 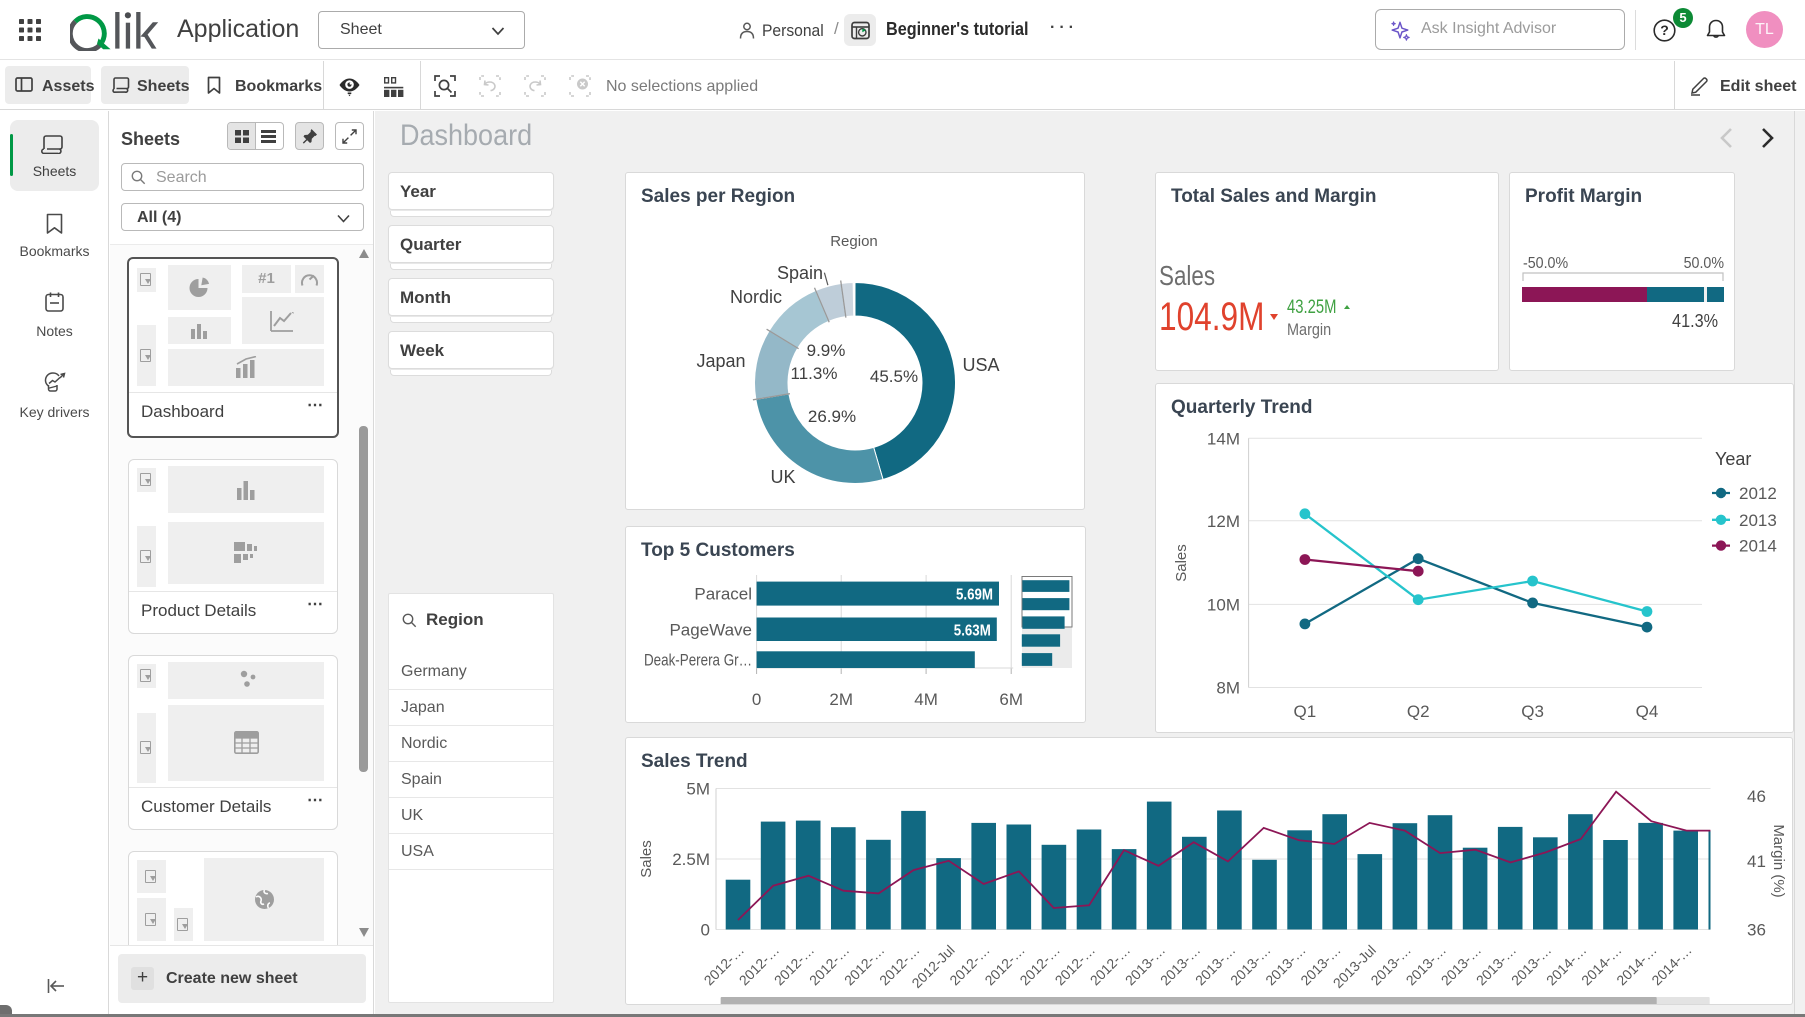 I want to click on svg-text: 2M, so click(x=841, y=699).